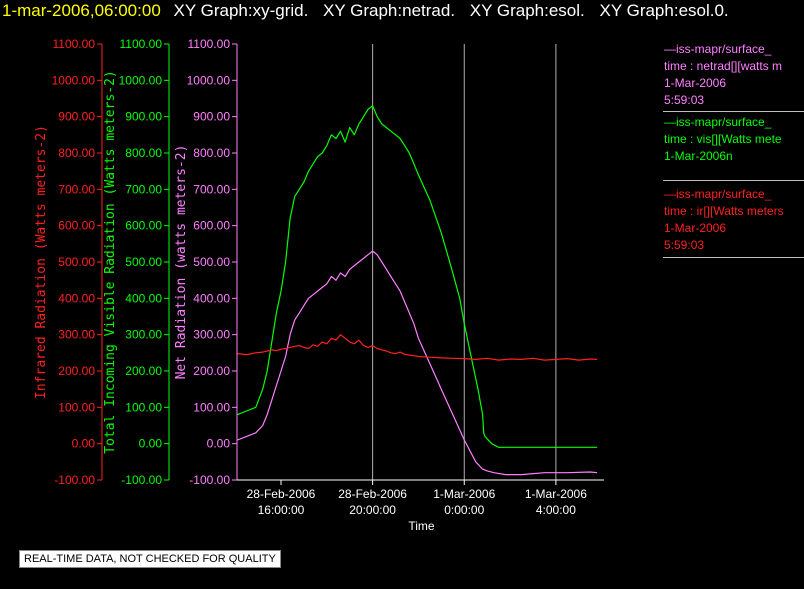 The height and width of the screenshot is (589, 804). I want to click on y-tick-label-infrared: 100.00, so click(76, 407).